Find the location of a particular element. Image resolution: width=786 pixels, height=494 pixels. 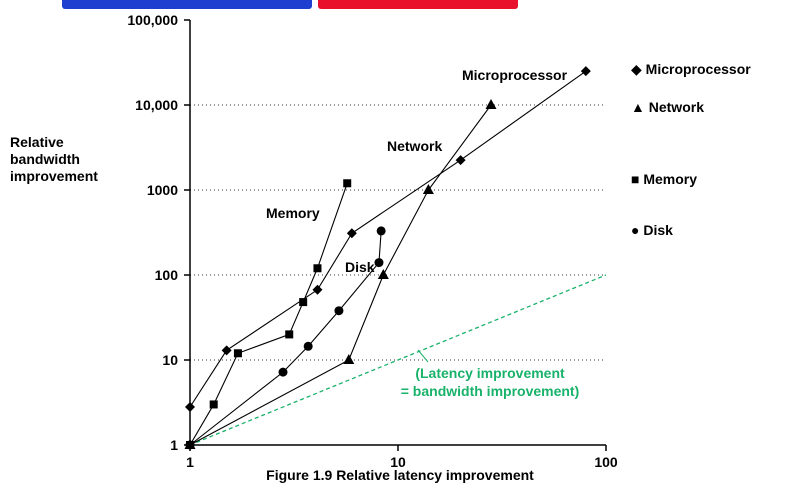

x-tick-label: 1 is located at coordinates (190, 462).